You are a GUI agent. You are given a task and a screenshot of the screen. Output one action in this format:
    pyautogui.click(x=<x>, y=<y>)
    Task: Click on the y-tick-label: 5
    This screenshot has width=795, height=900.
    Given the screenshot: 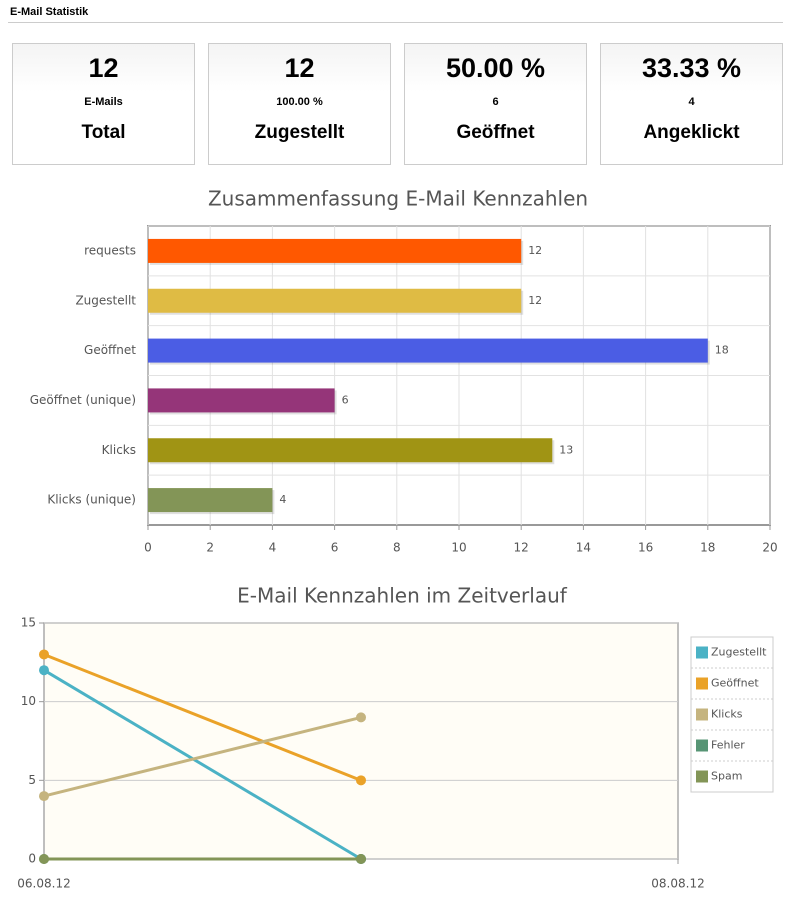 What is the action you would take?
    pyautogui.click(x=32, y=780)
    